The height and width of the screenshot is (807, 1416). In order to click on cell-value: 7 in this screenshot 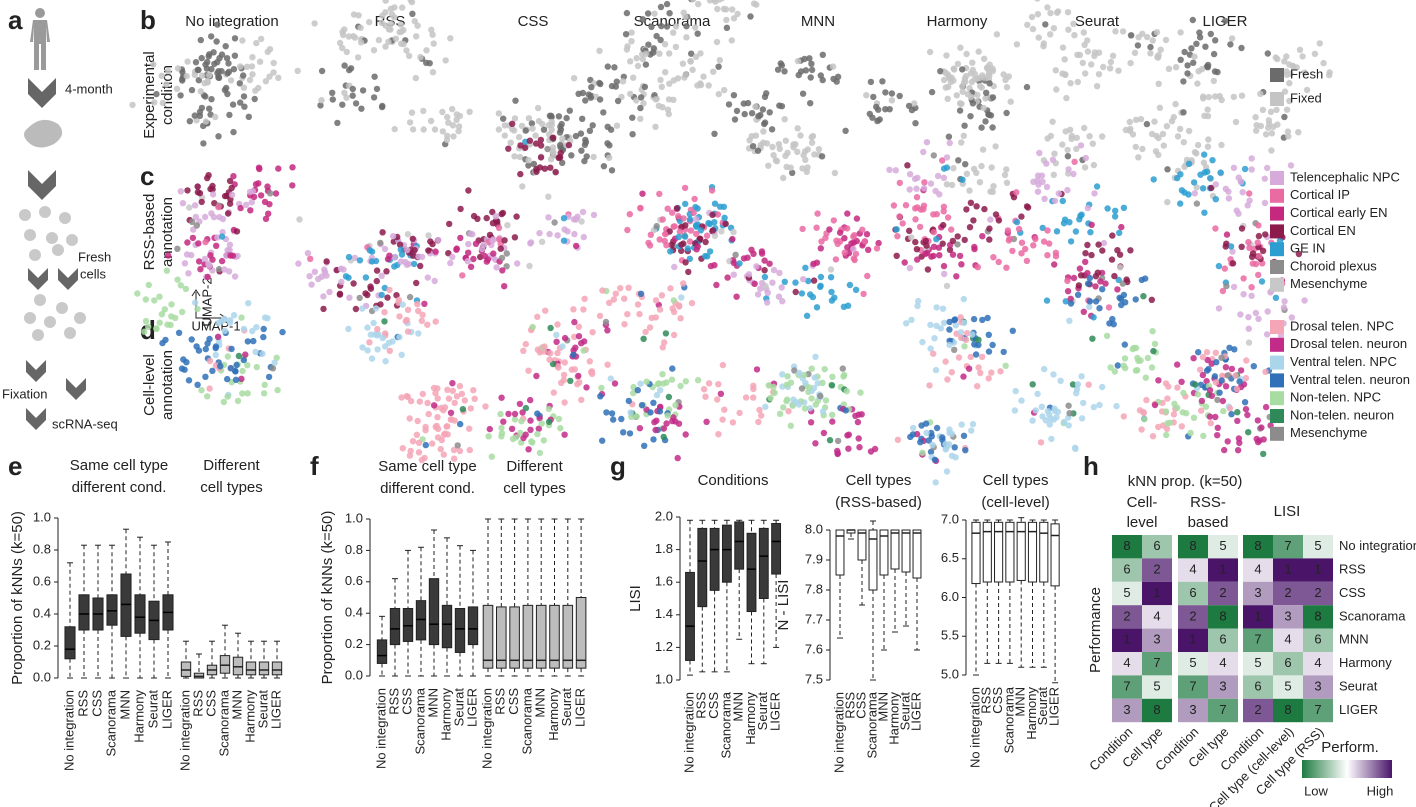, I will do `click(1317, 709)`.